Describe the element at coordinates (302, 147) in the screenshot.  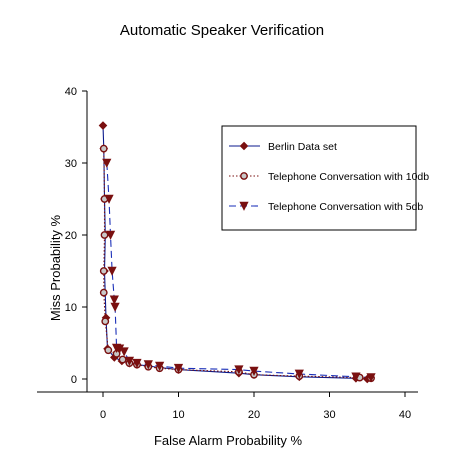
I see `legend-label: Berlin Data set` at that location.